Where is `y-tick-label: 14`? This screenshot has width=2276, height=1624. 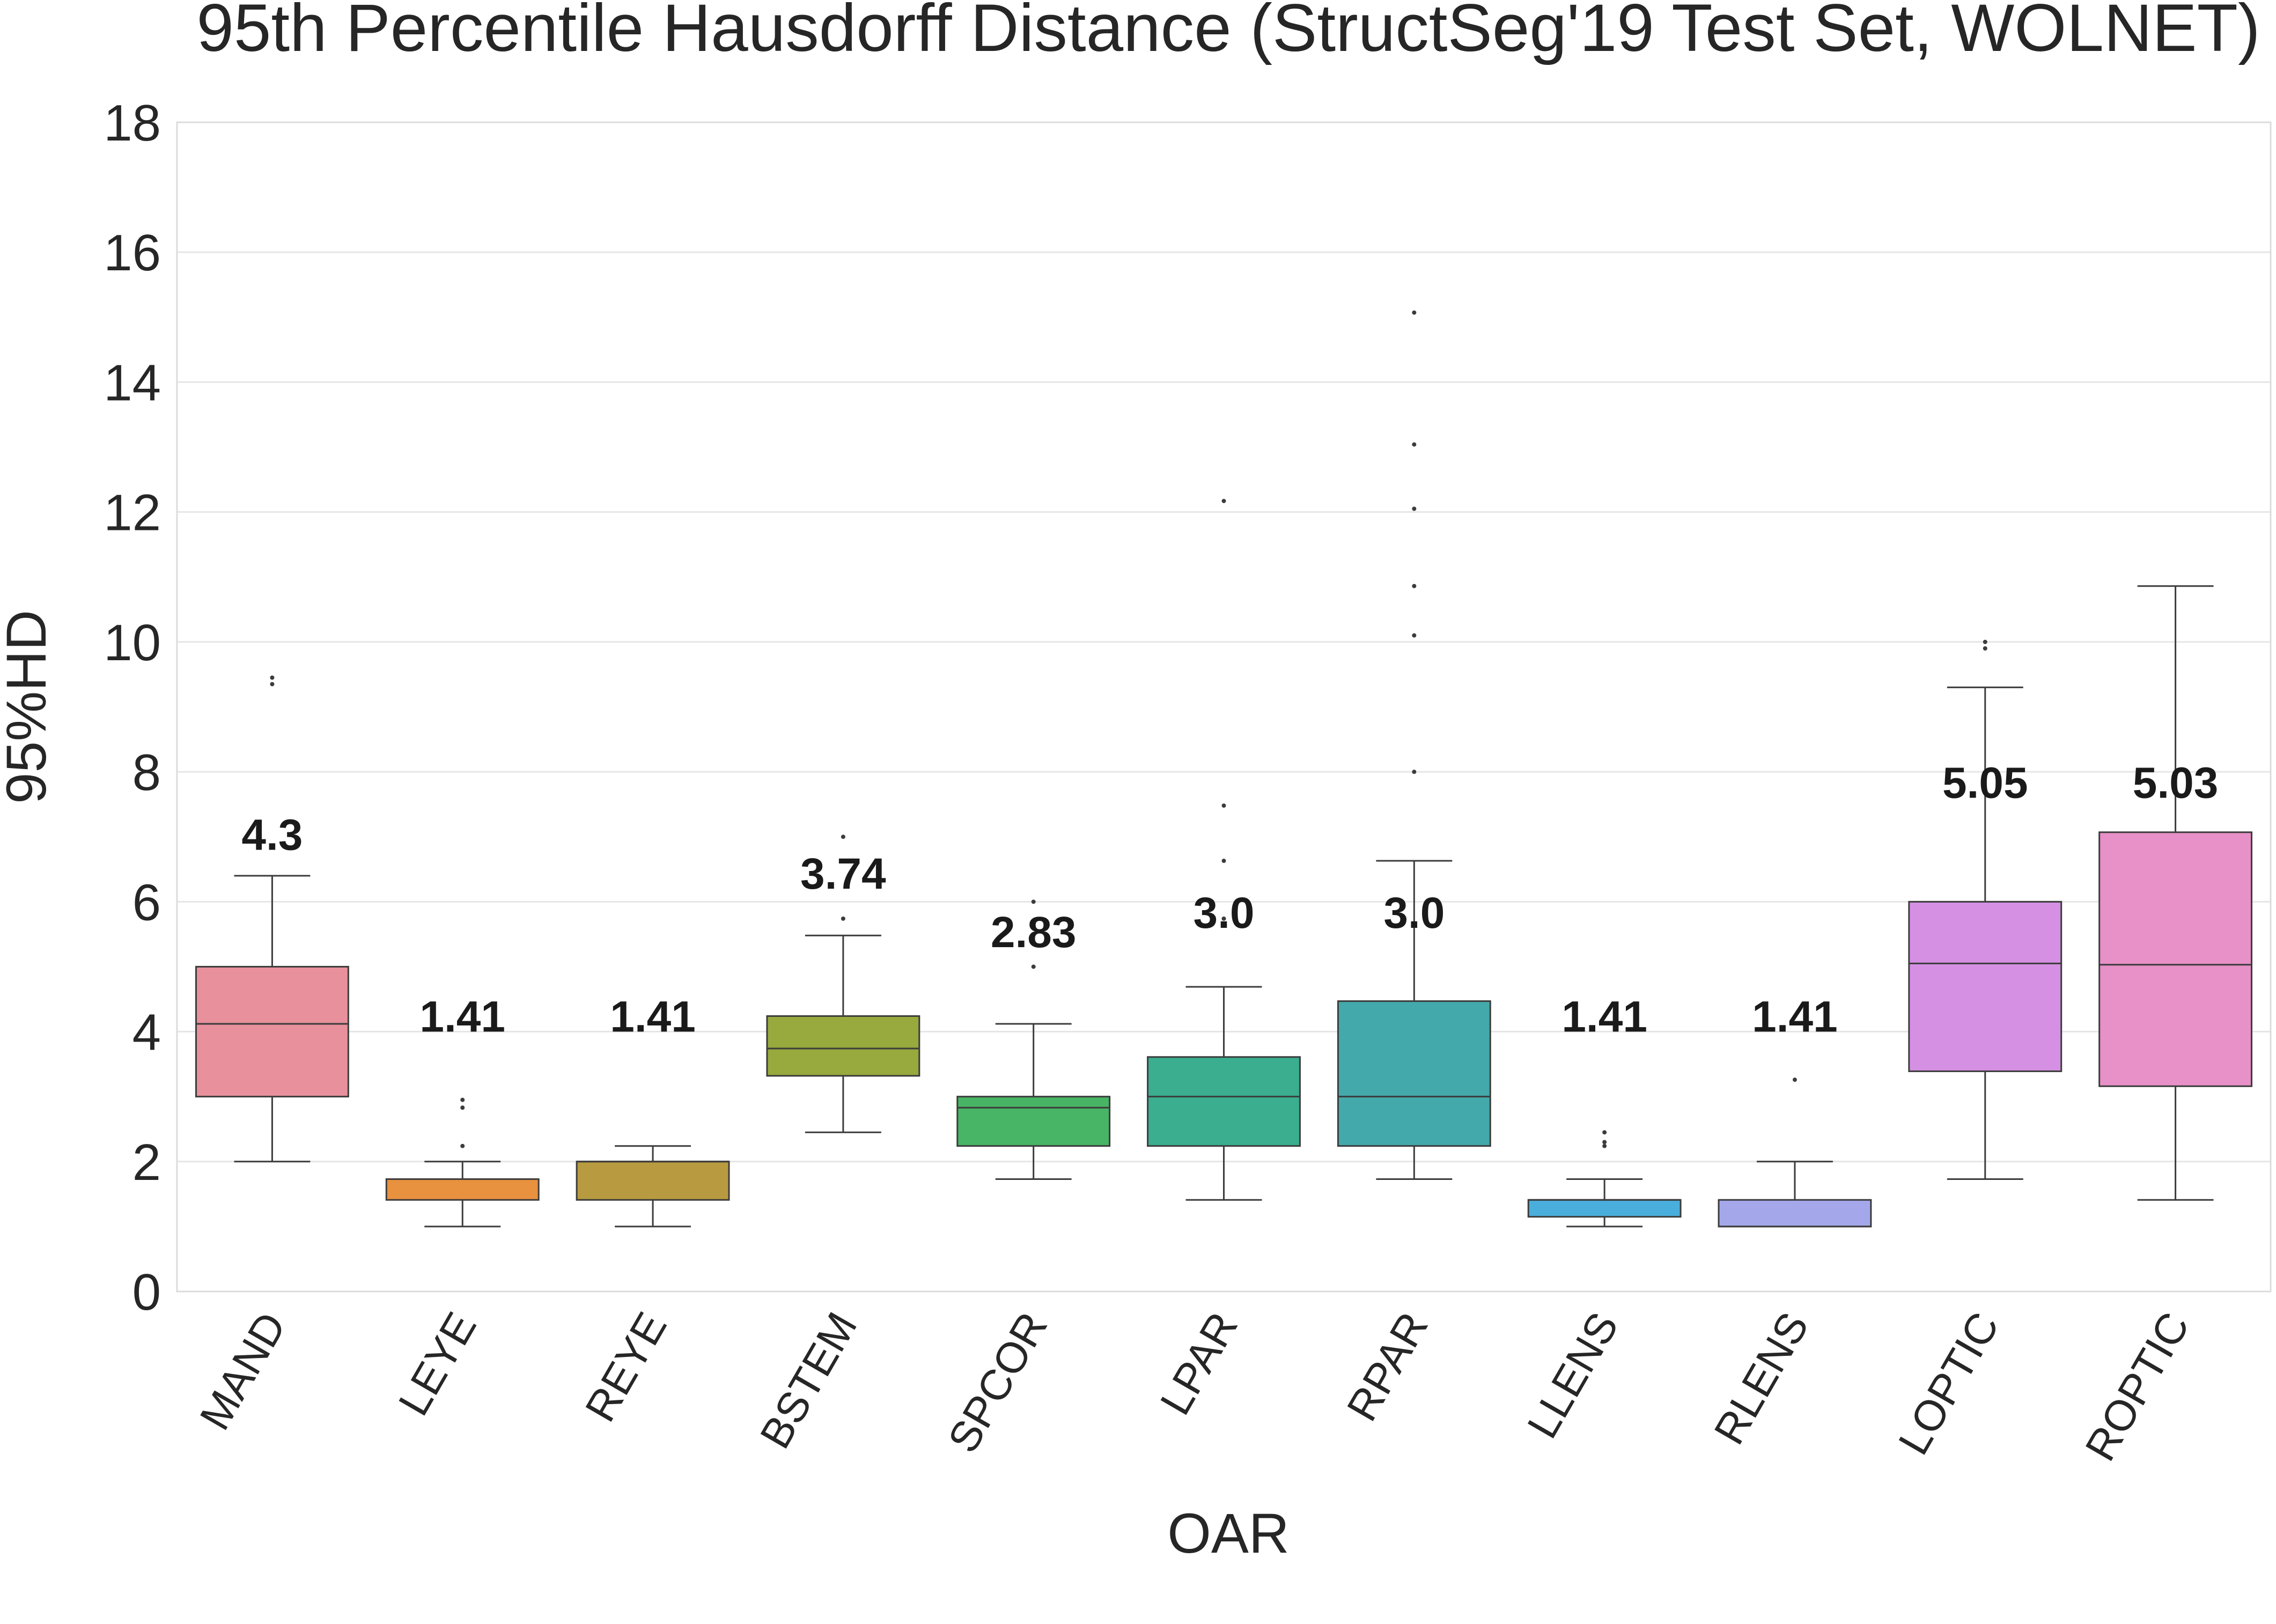 y-tick-label: 14 is located at coordinates (132, 382).